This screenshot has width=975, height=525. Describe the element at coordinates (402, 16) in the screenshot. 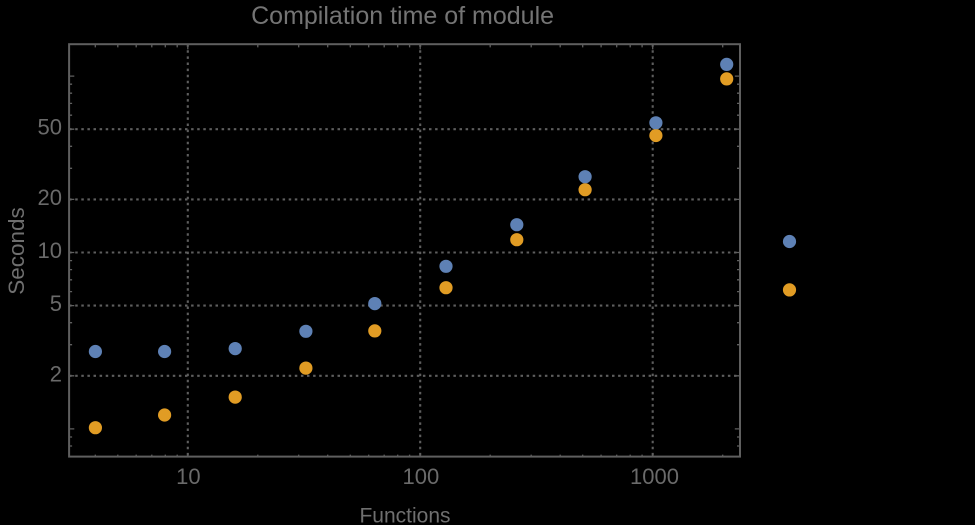

I see `svg-text: Compilation time of module` at that location.